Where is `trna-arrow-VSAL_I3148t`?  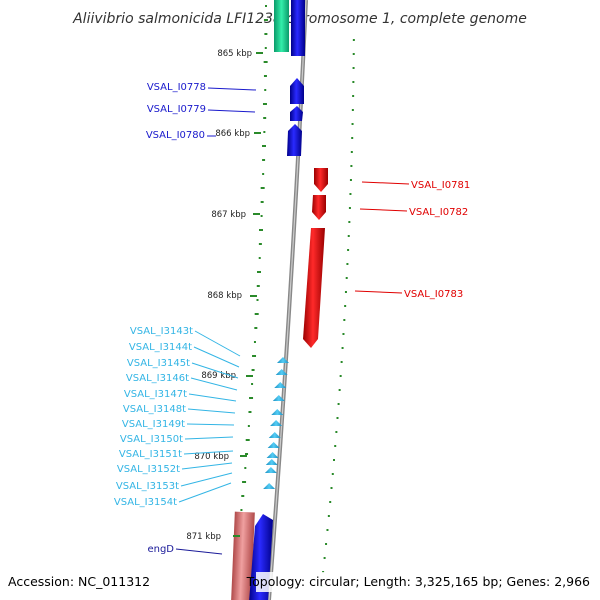 trna-arrow-VSAL_I3148t is located at coordinates (276, 423).